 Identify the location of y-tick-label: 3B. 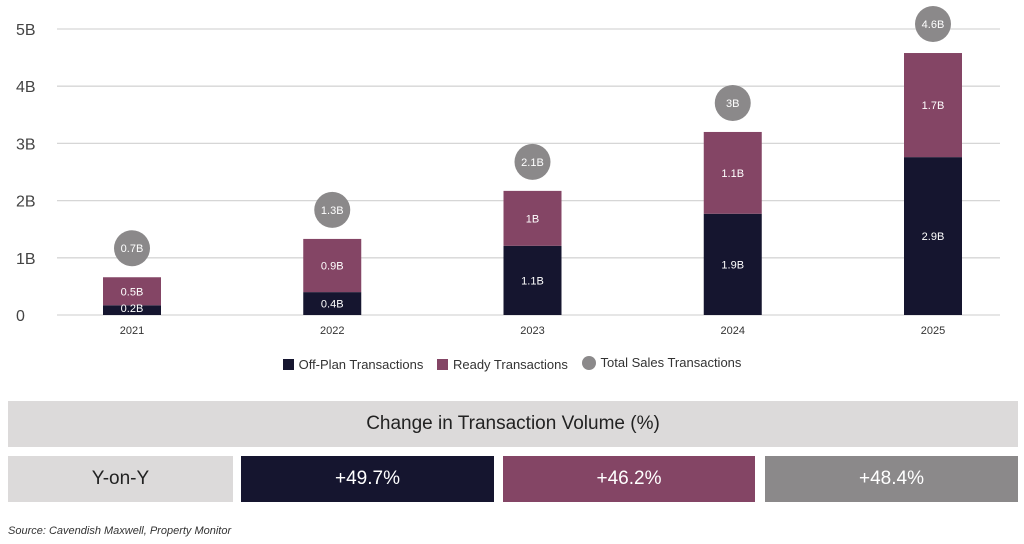
(26, 144).